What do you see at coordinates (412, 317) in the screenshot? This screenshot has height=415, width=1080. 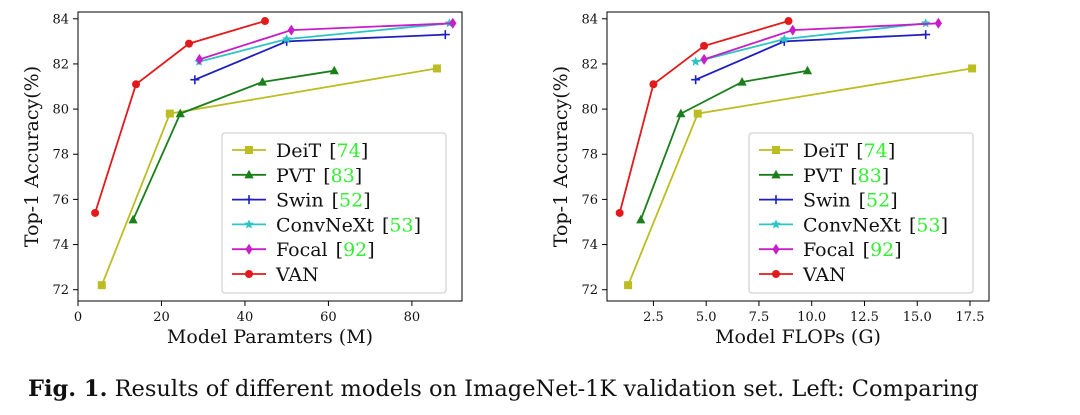 I see `x-tick-label: 80` at bounding box center [412, 317].